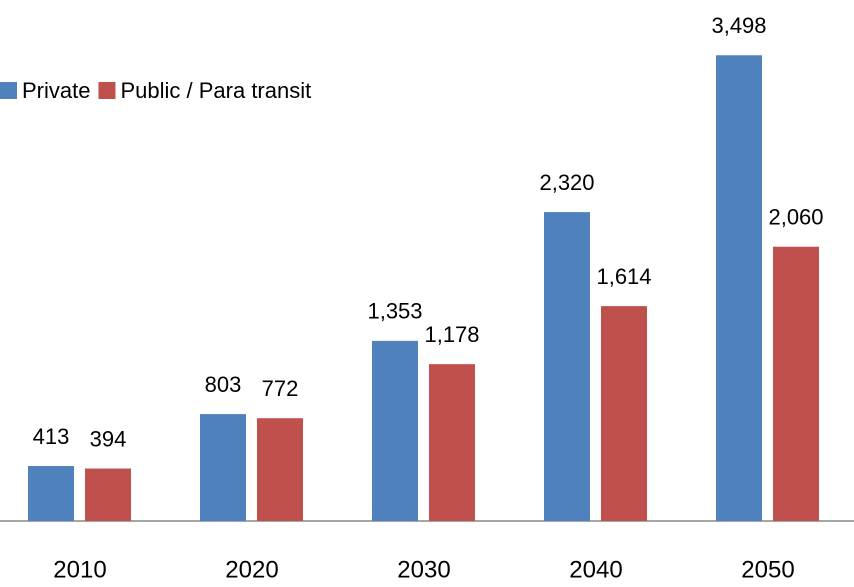  I want to click on x-tick-label: 2040, so click(595, 569).